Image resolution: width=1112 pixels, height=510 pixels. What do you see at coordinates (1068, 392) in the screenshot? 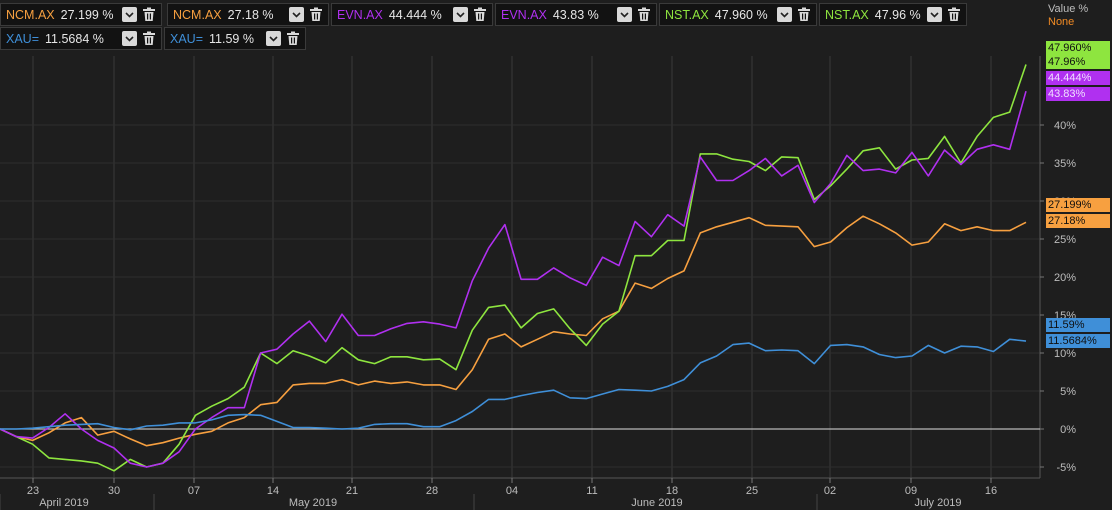
I see `y-tick-label: 5%` at bounding box center [1068, 392].